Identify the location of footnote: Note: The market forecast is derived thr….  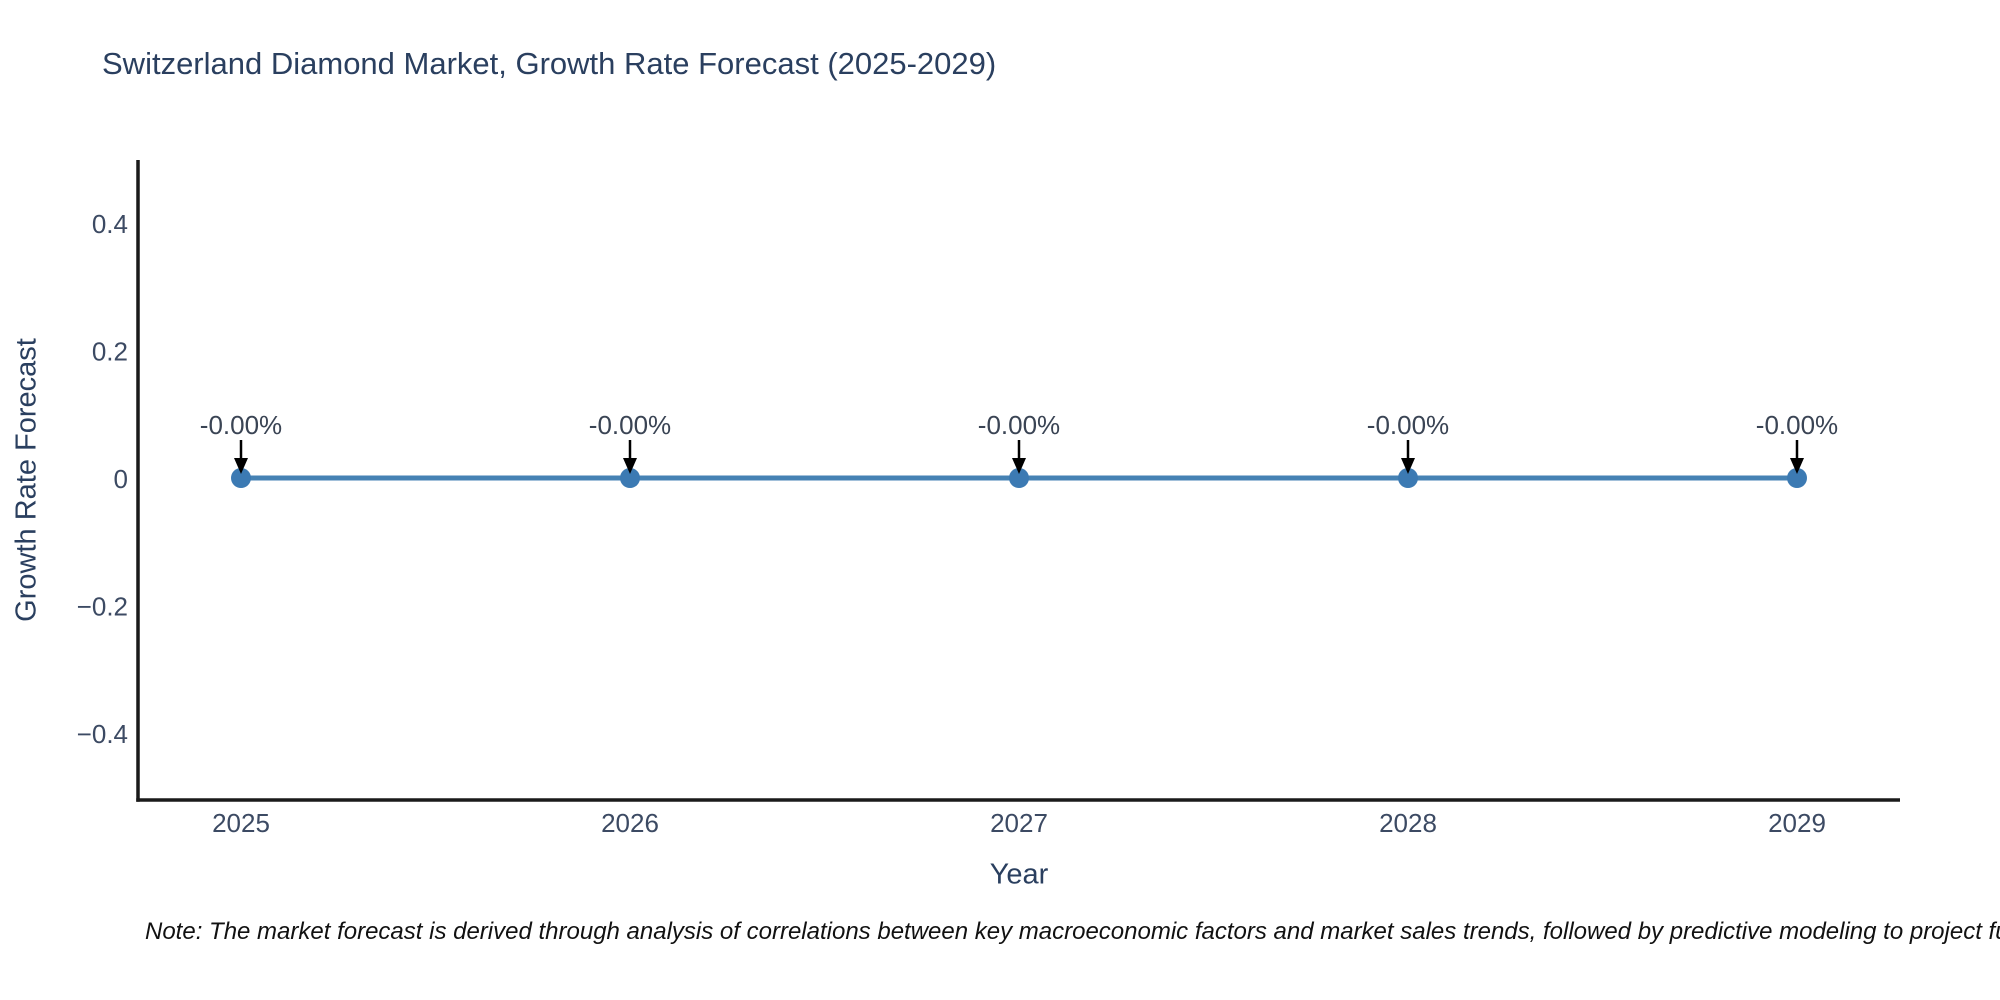
(1072, 931).